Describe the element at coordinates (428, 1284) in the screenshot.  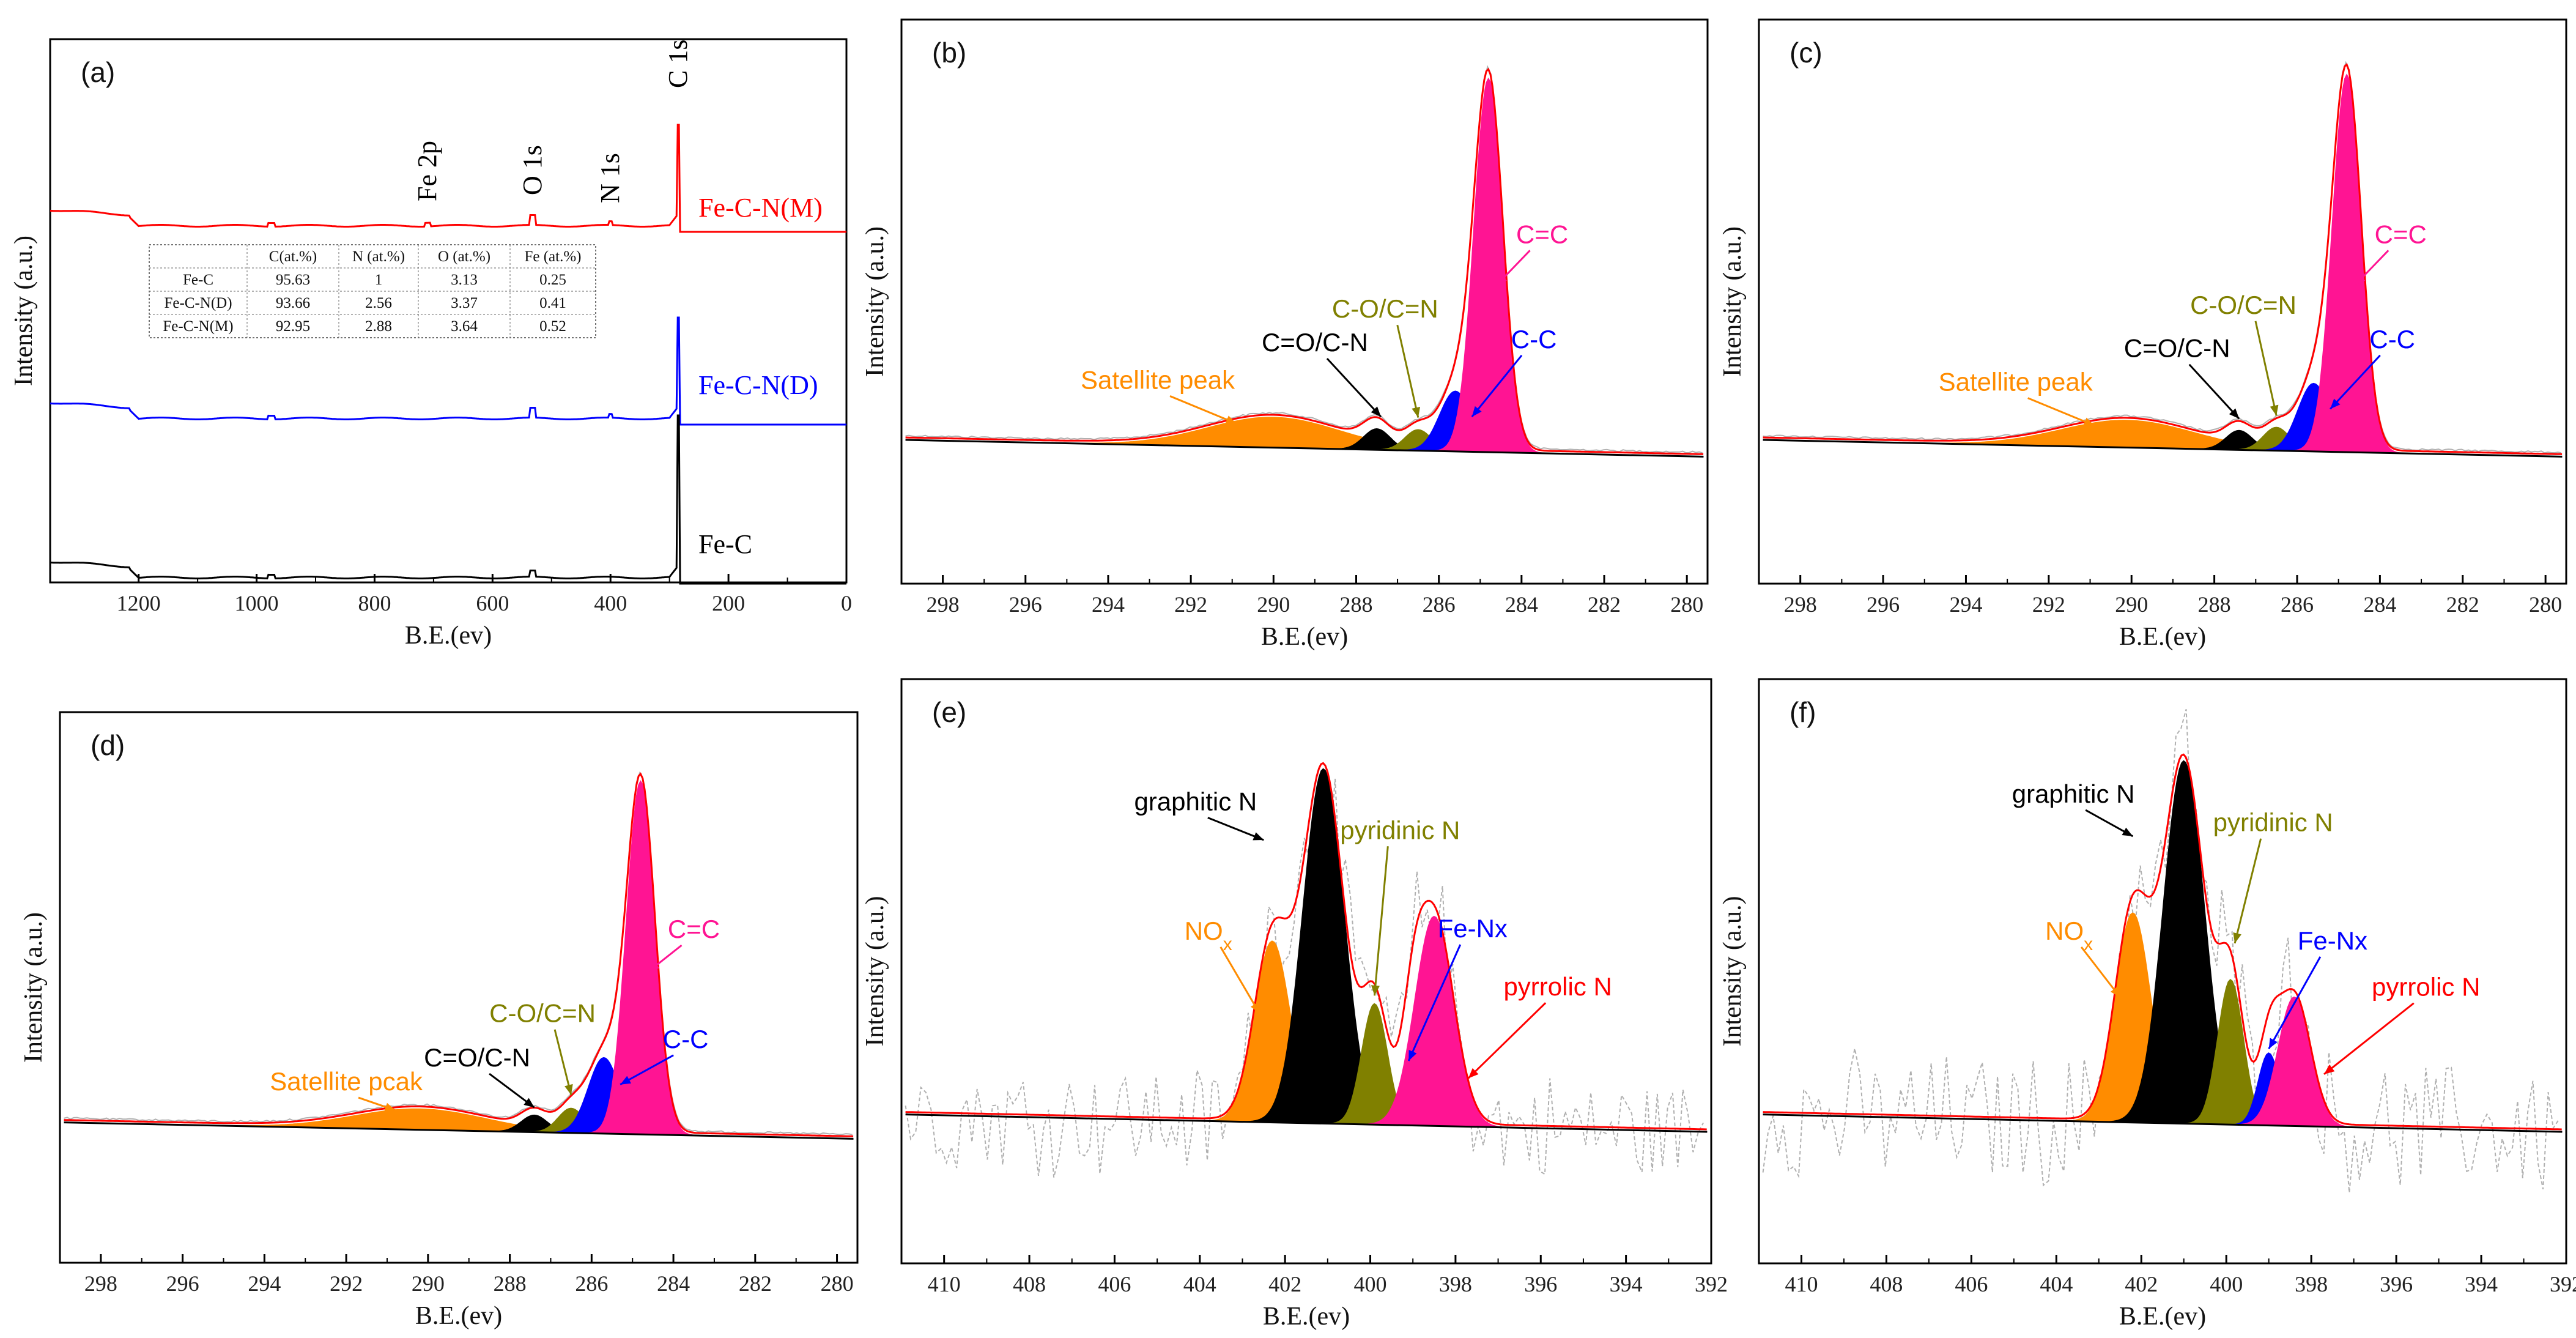
I see `x-tick-label: 290` at that location.